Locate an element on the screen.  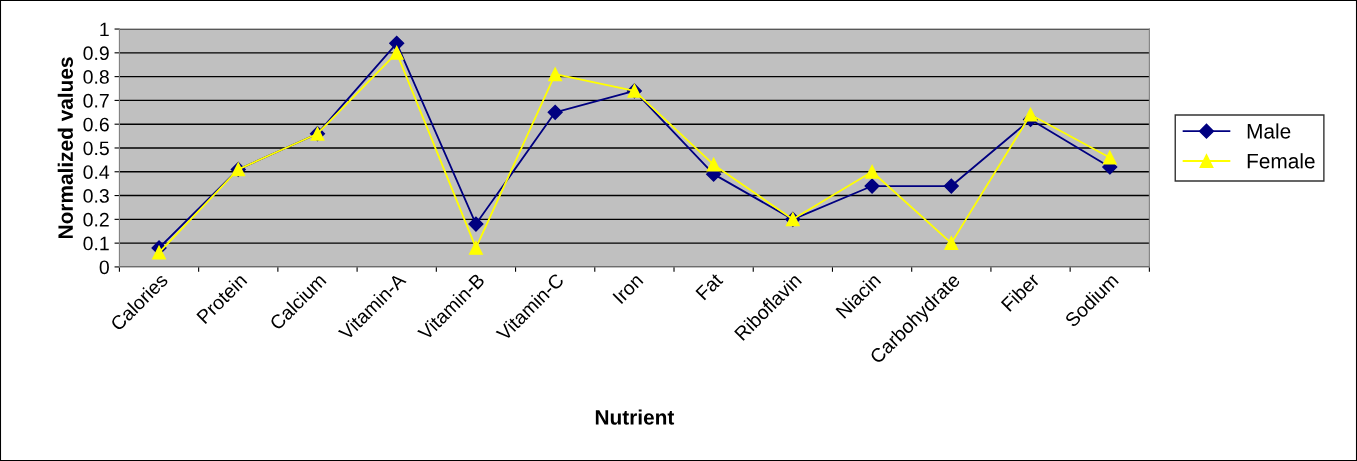
y-tick-label: 0.8 is located at coordinates (96, 77).